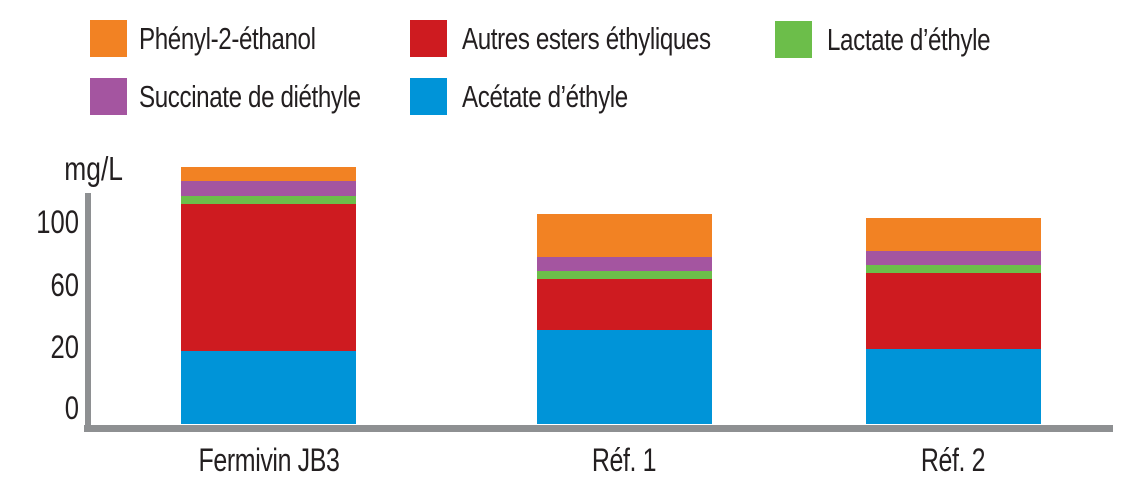  Describe the element at coordinates (598, 428) in the screenshot. I see `x-axis-line` at that location.